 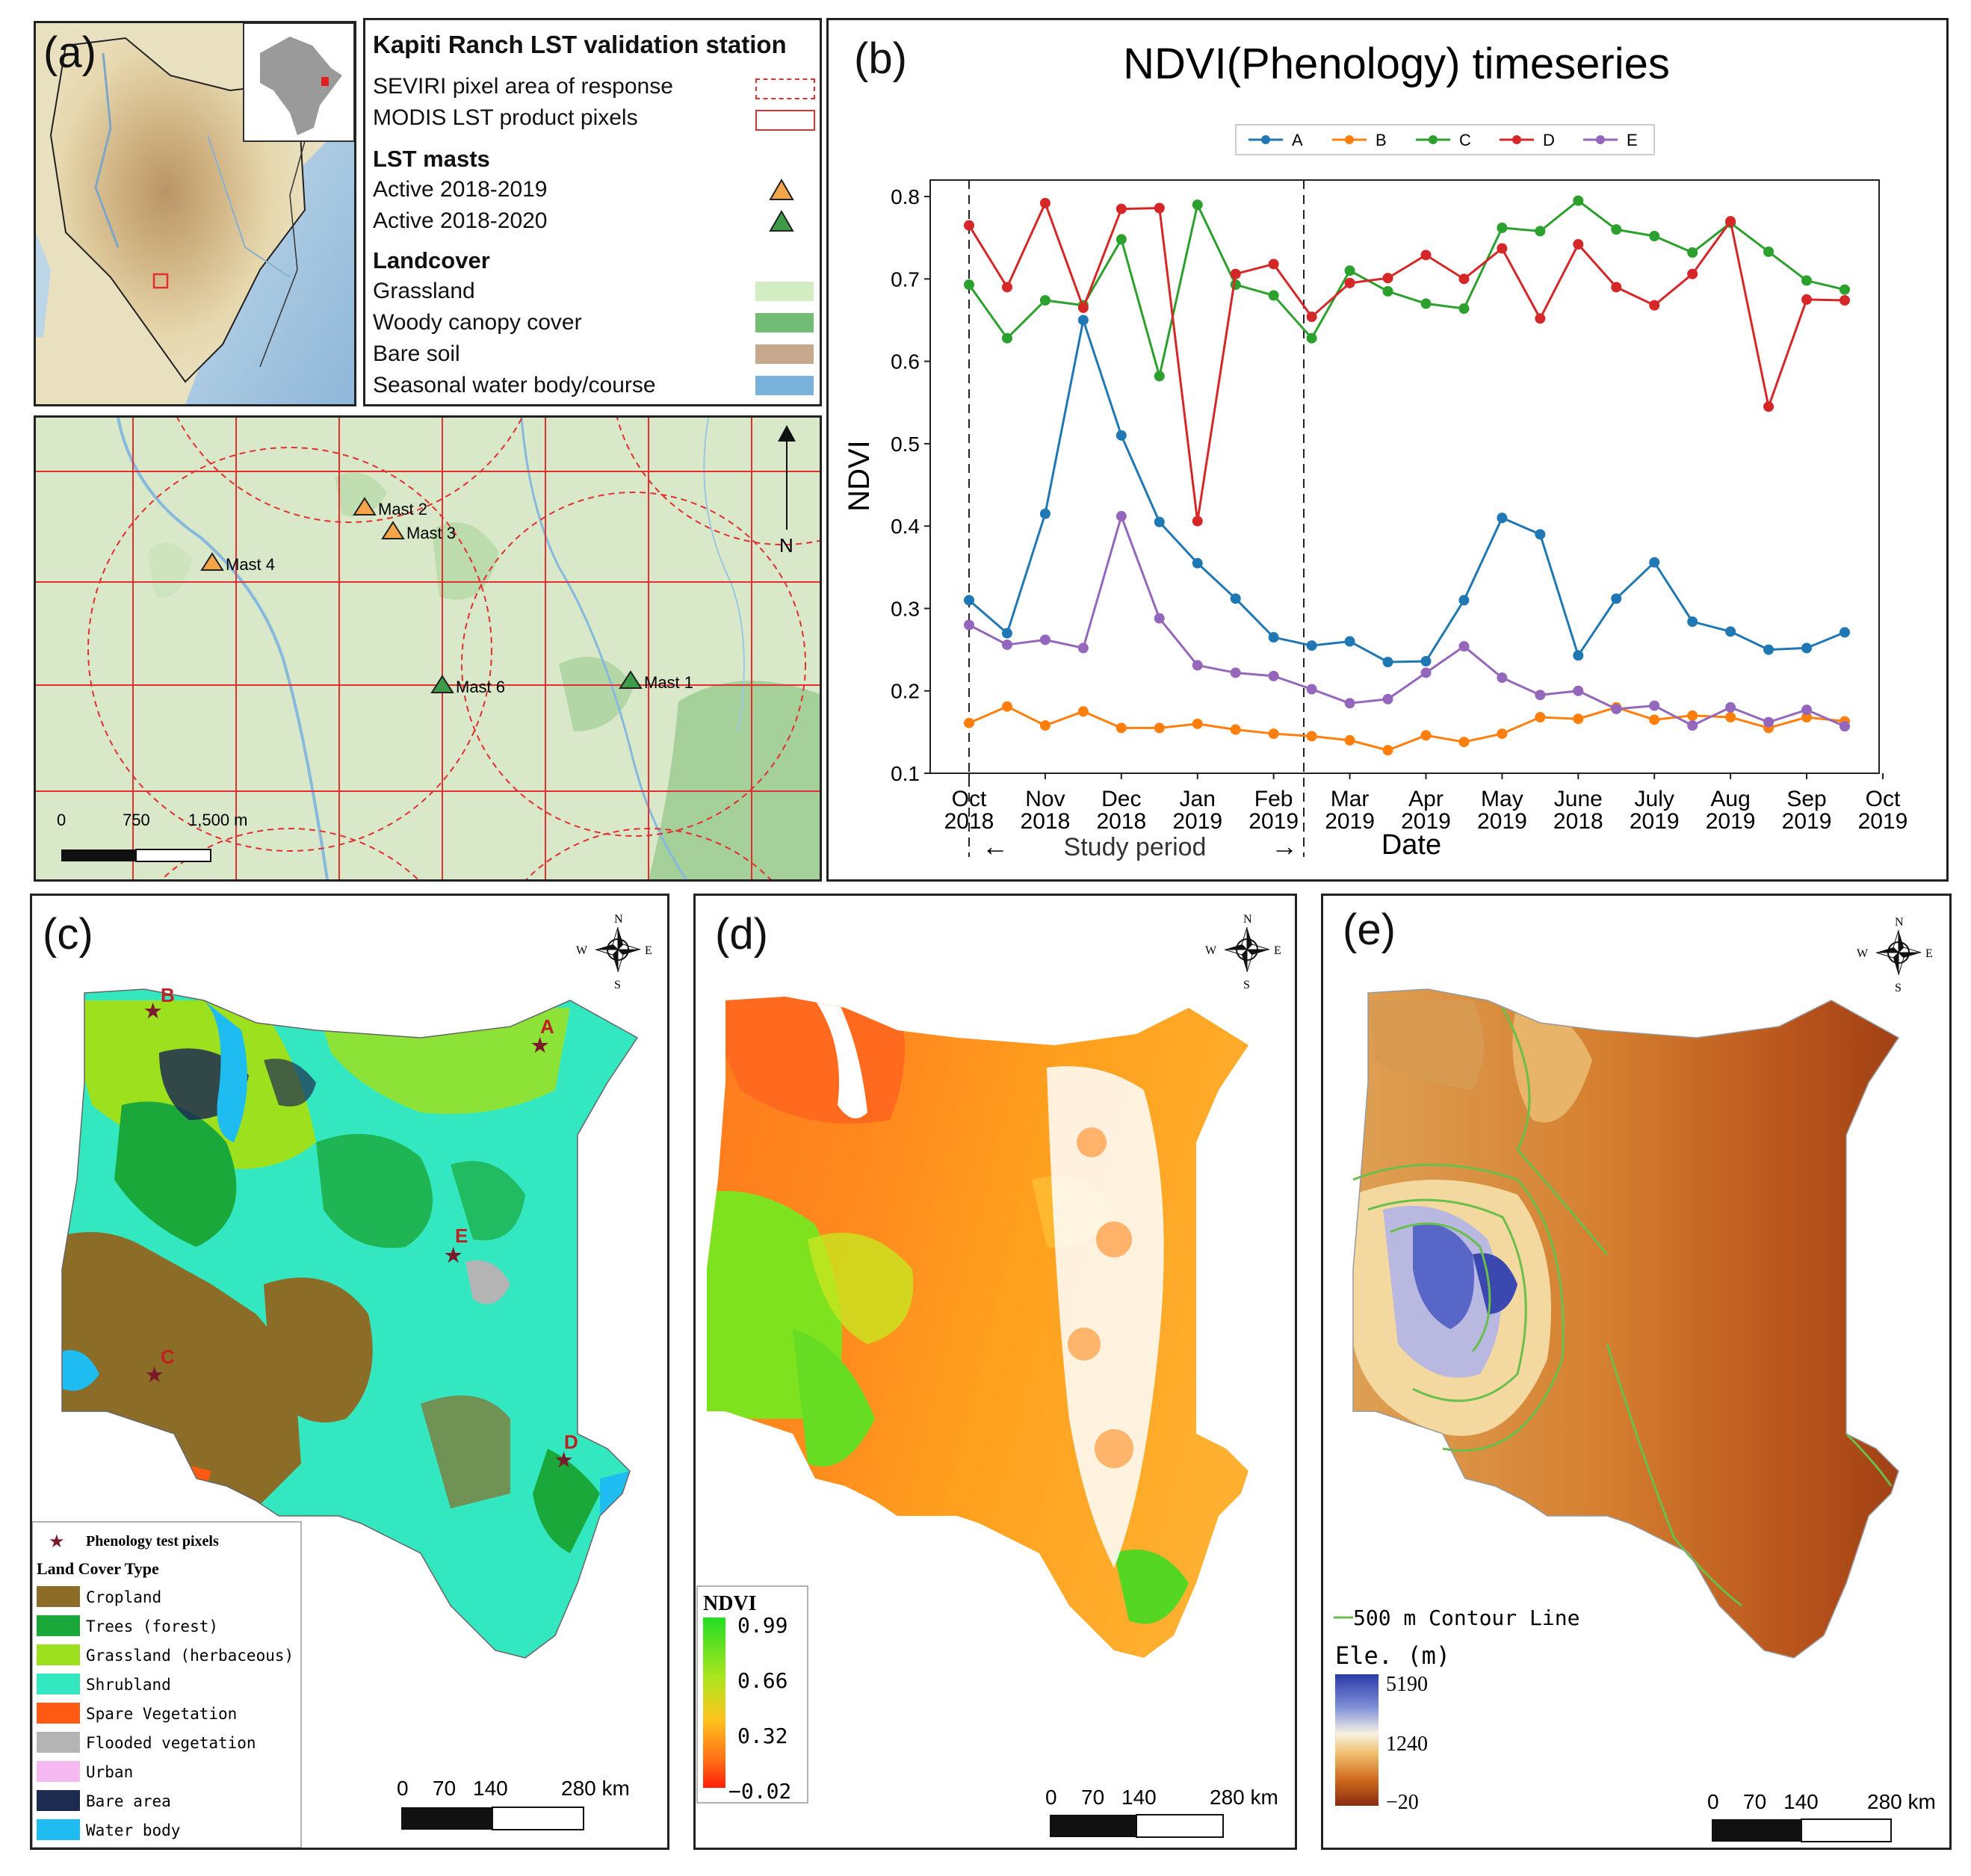 What do you see at coordinates (785, 354) in the screenshot?
I see `bare-soil-swatch` at bounding box center [785, 354].